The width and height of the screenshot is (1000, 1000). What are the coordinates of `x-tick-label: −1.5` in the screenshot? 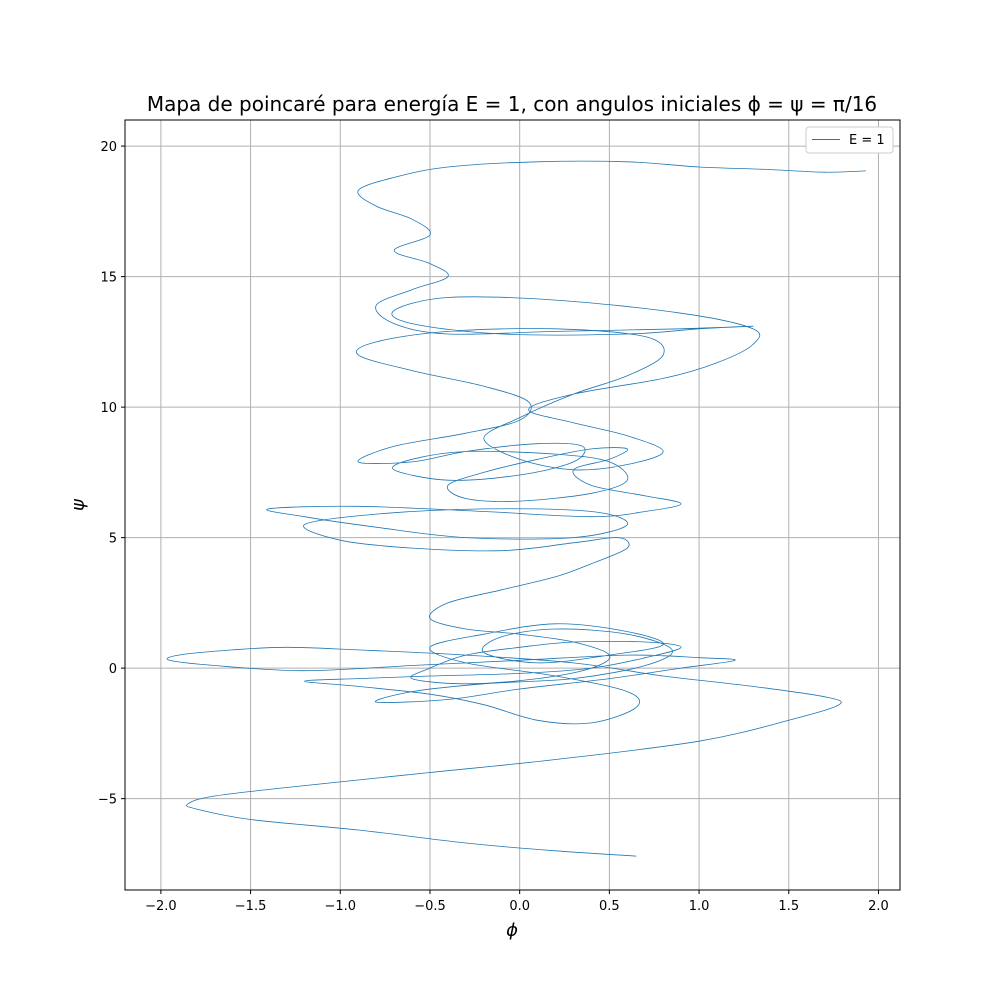 It's located at (251, 906).